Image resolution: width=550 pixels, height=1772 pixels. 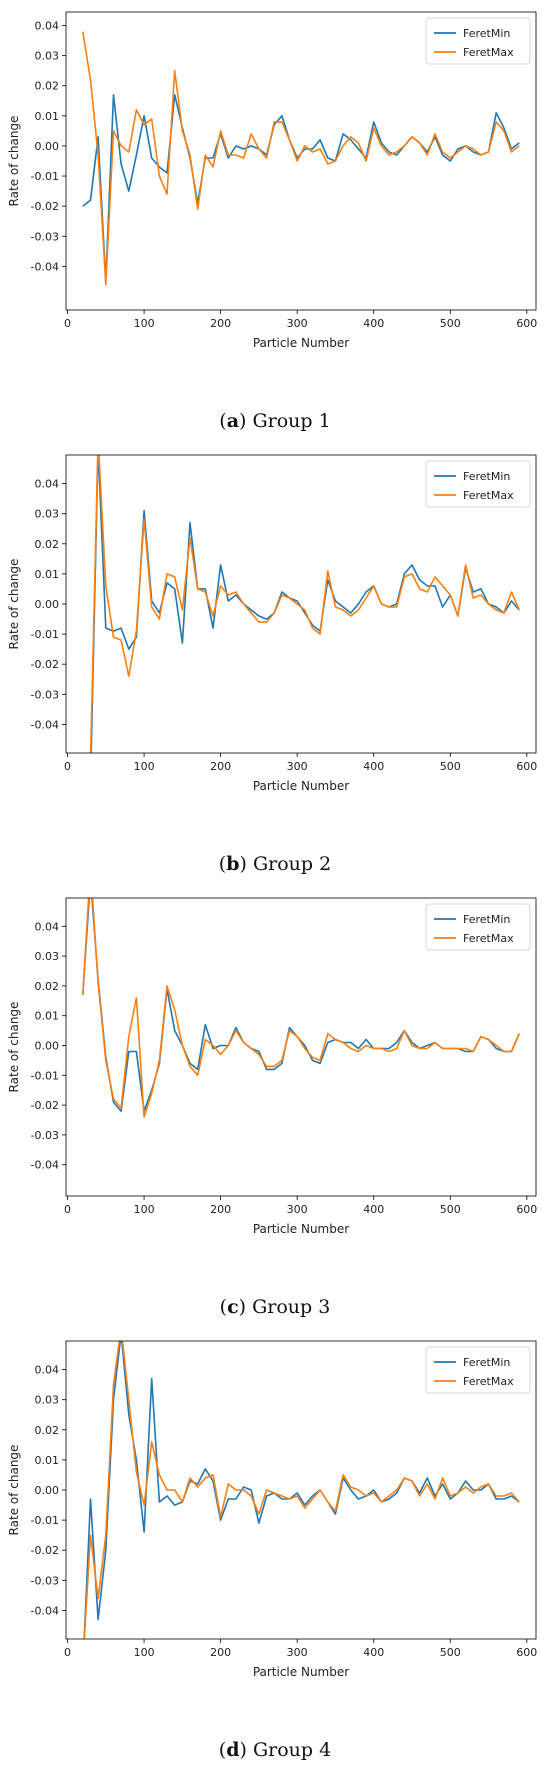 What do you see at coordinates (289, 864) in the screenshot?
I see `caption-text: Group 2` at bounding box center [289, 864].